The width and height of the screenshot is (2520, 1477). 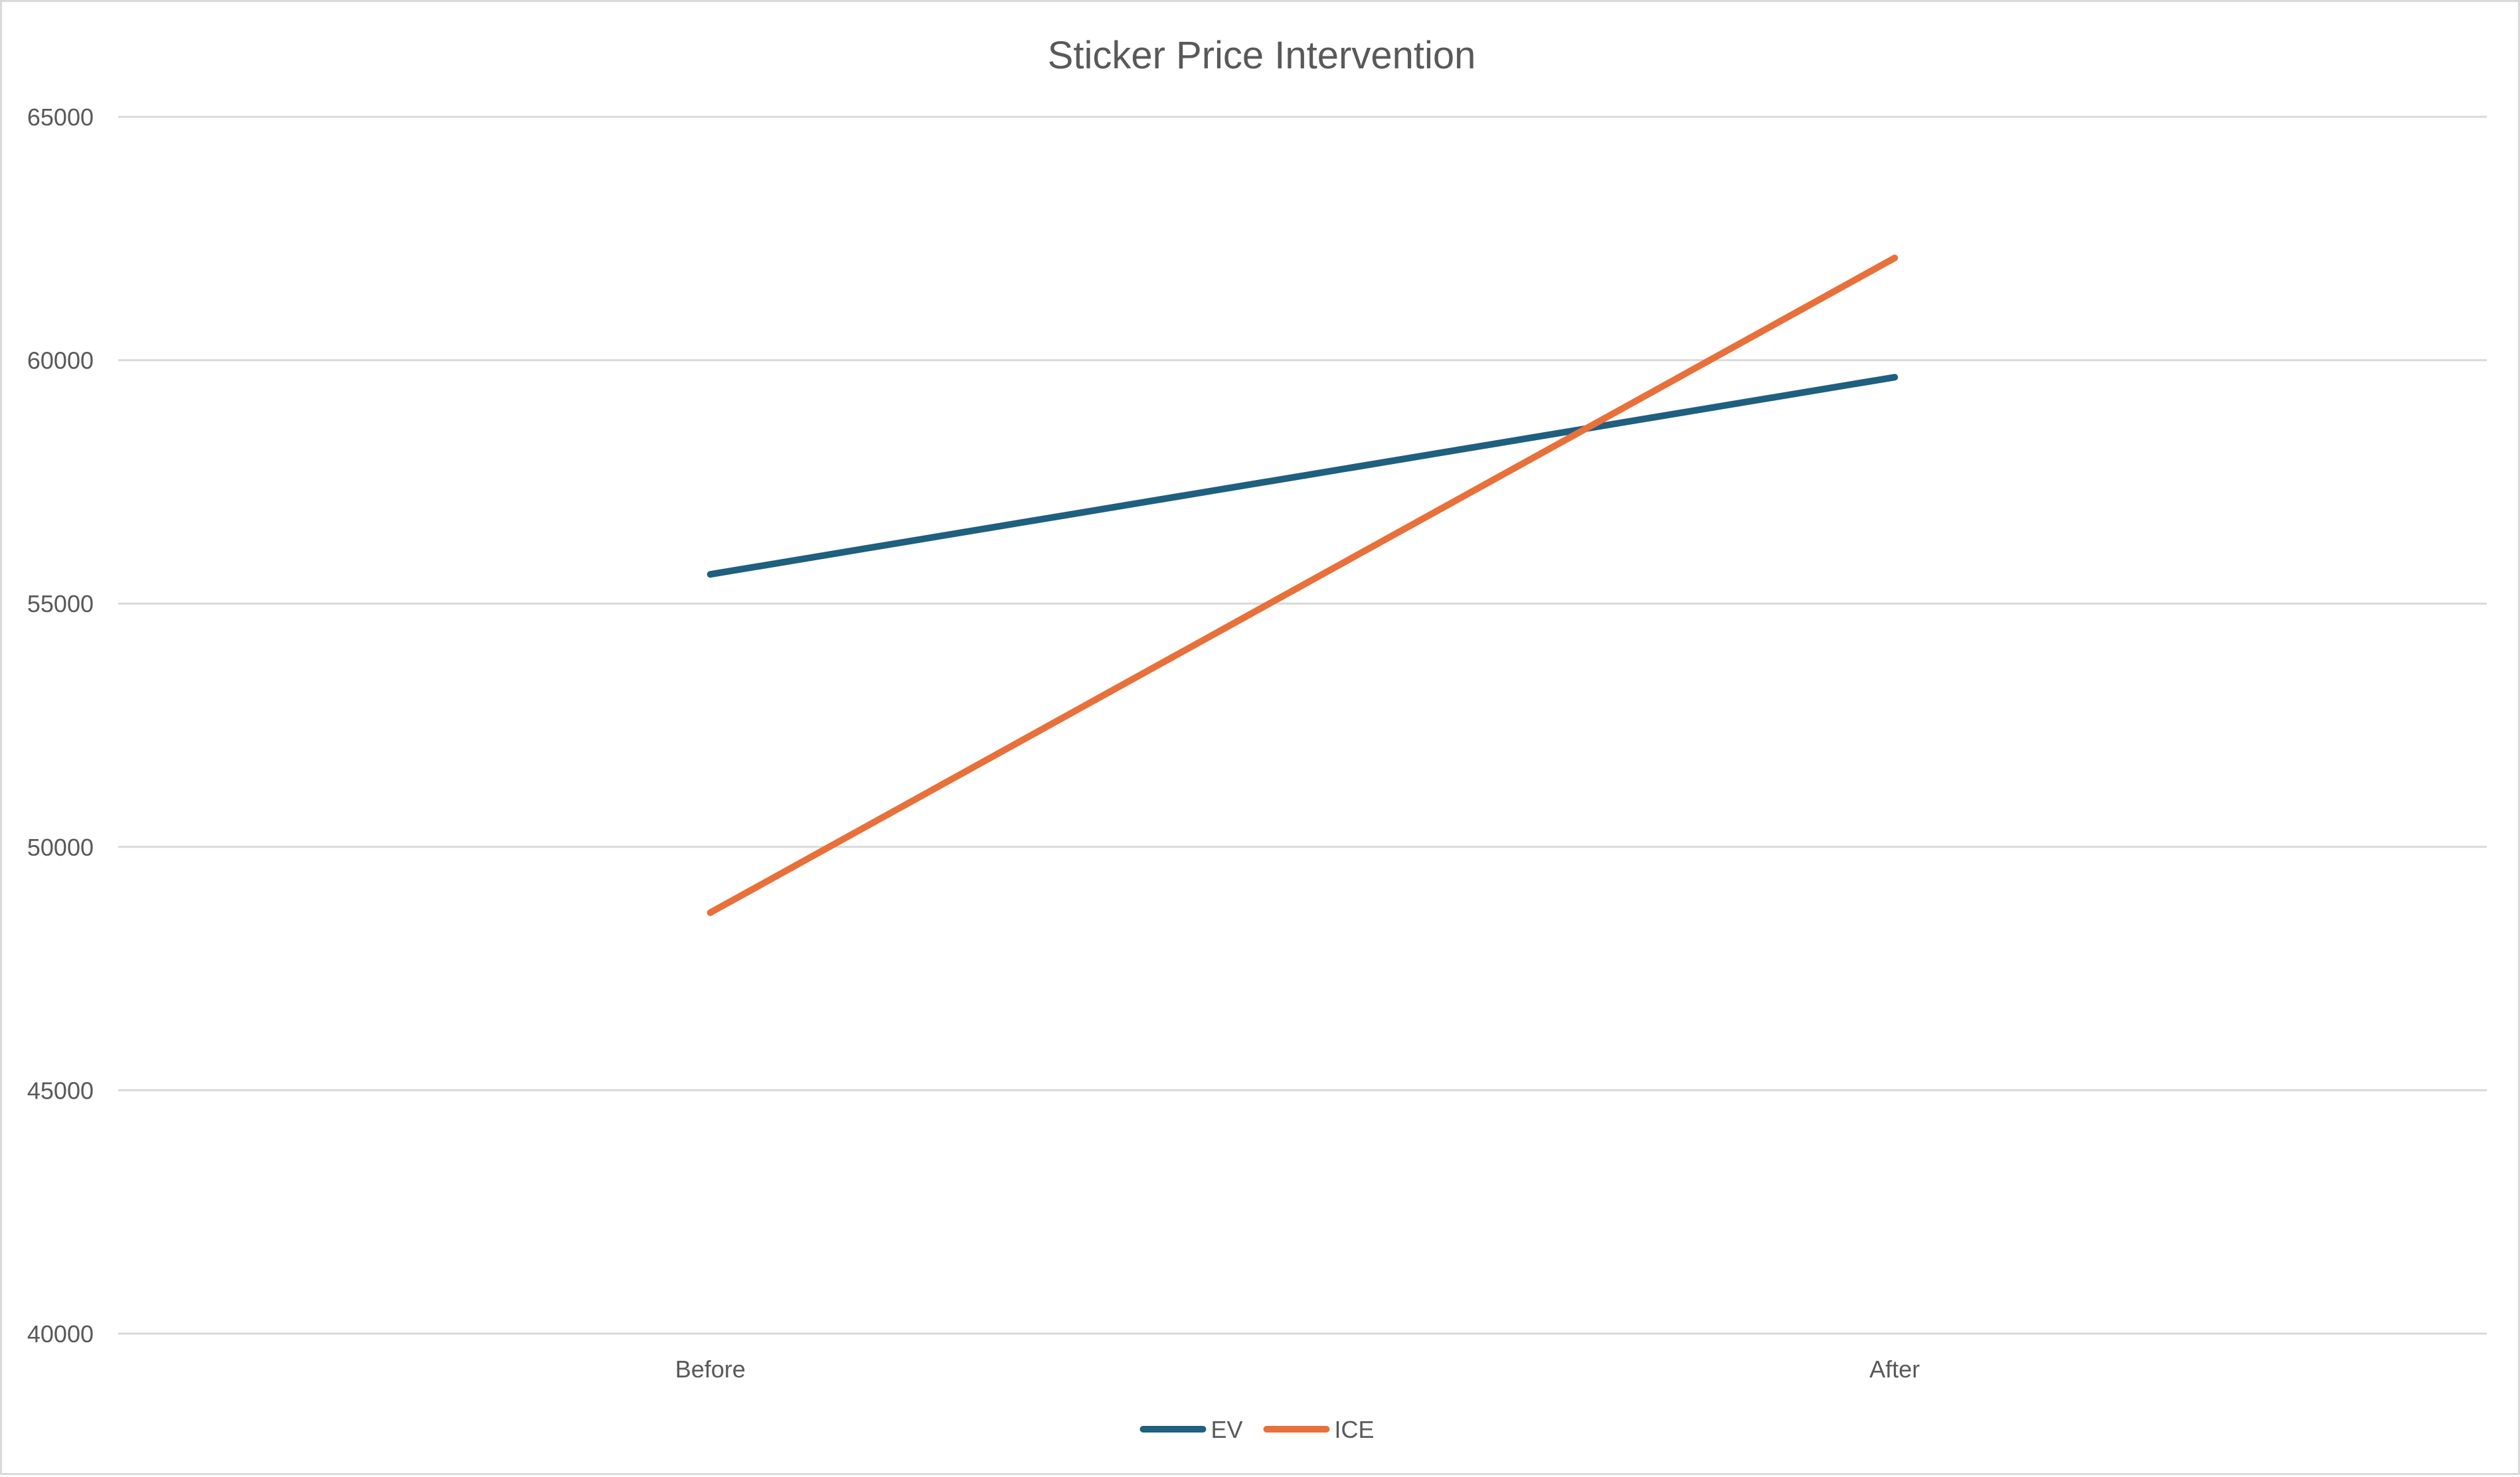 What do you see at coordinates (1297, 1369) in the screenshot?
I see `x-axis-ticks: Before After` at bounding box center [1297, 1369].